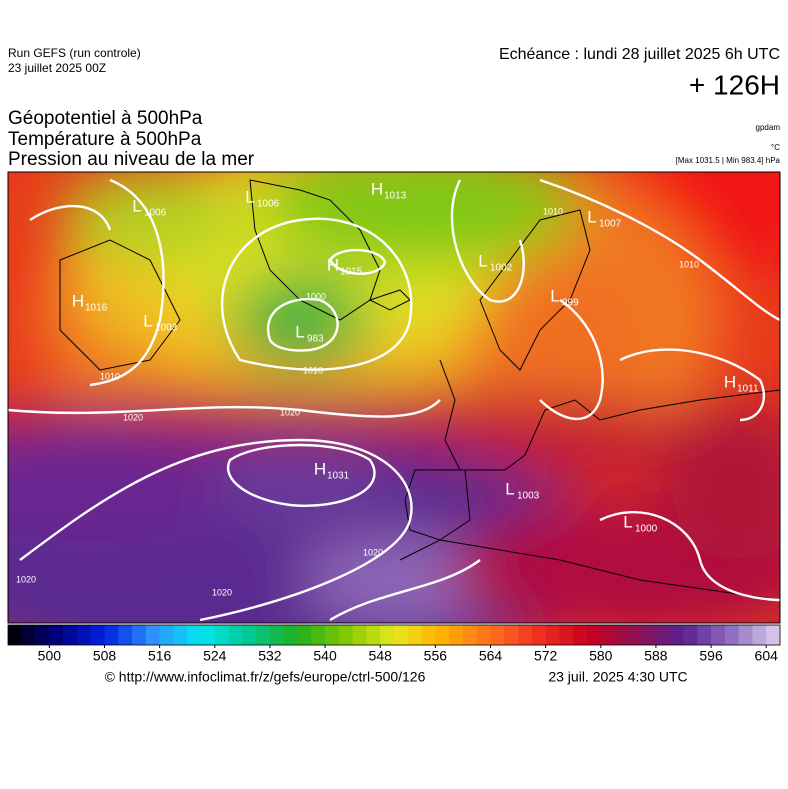 Image resolution: width=788 pixels, height=789 pixels. Describe the element at coordinates (656, 656) in the screenshot. I see `colorbar-tick-label: 588` at that location.